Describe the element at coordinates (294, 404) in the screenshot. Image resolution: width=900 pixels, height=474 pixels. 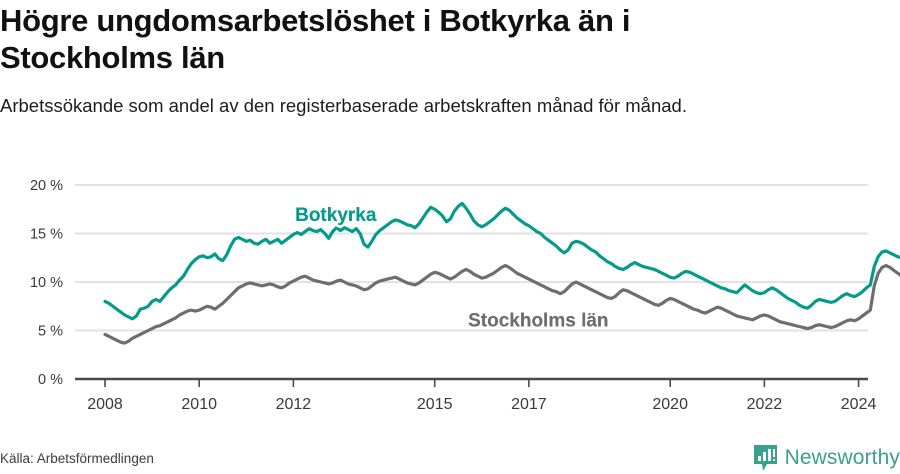
I see `x-tick-label: 2012` at that location.